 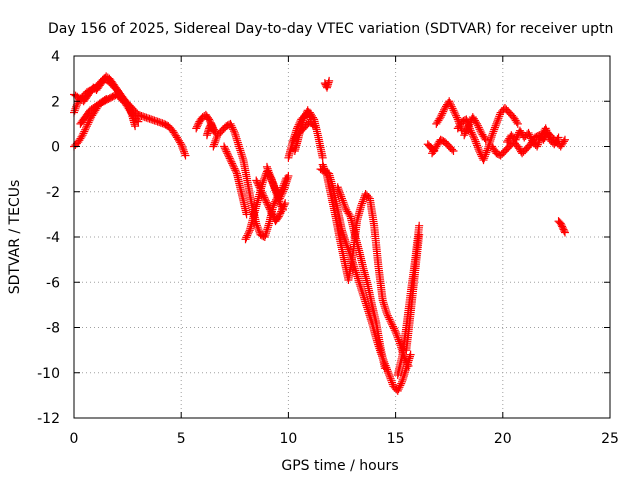 What do you see at coordinates (48, 419) in the screenshot?
I see `y-tick-label: -12` at bounding box center [48, 419].